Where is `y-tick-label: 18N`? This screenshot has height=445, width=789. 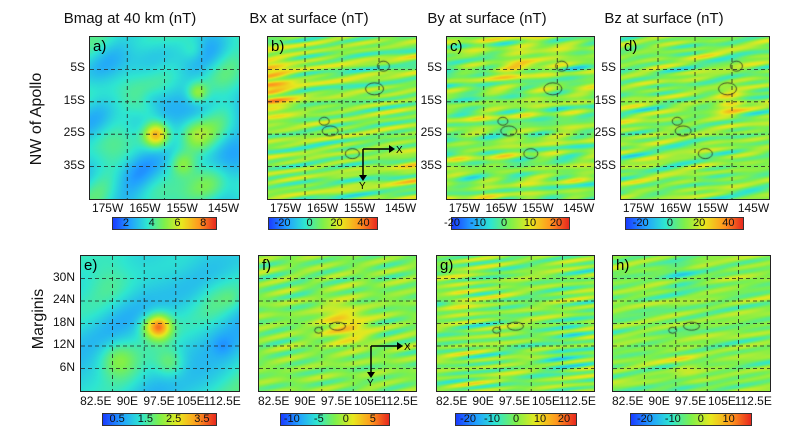
y-tick-label: 18N is located at coordinates (63, 321).